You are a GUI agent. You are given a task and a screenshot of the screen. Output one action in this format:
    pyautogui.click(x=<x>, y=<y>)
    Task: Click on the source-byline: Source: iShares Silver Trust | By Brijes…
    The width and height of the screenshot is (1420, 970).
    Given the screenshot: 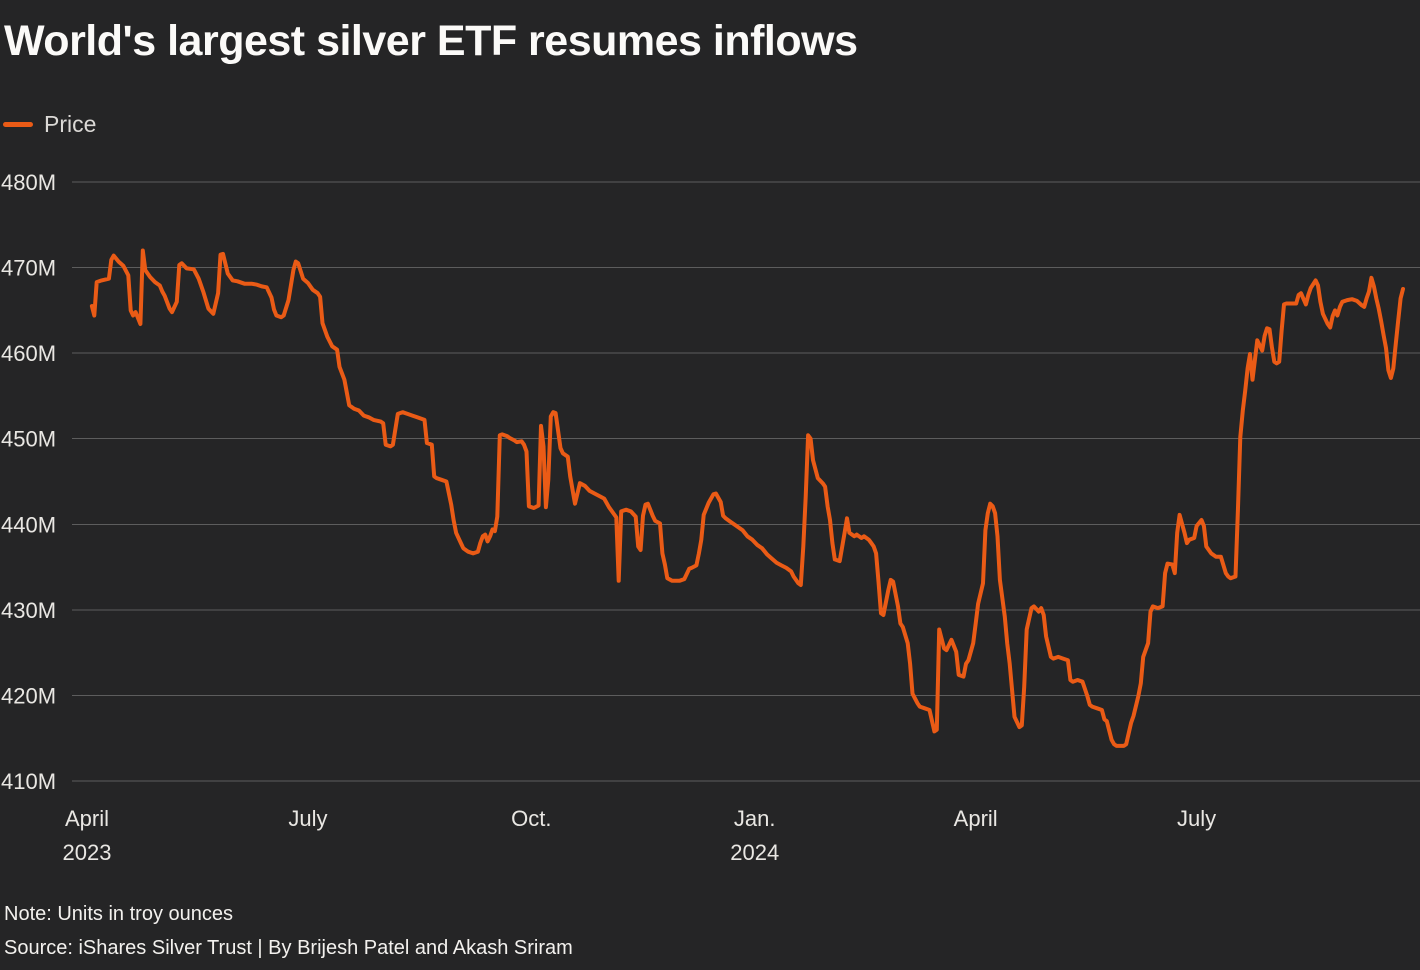 What is the action you would take?
    pyautogui.click(x=288, y=948)
    